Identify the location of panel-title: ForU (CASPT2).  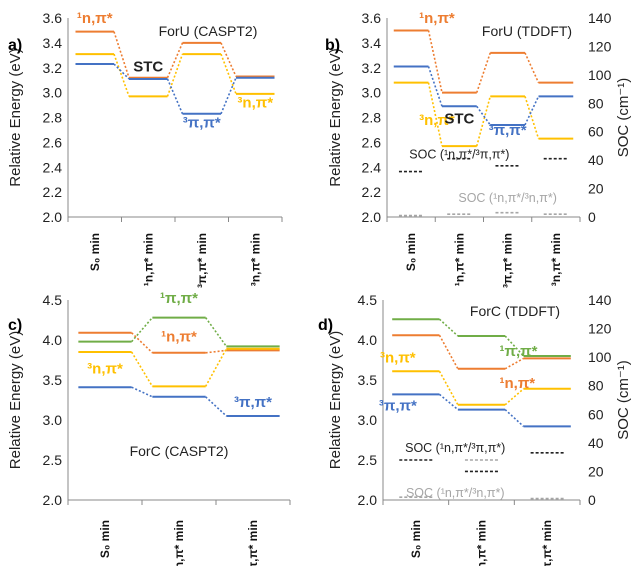
(208, 31).